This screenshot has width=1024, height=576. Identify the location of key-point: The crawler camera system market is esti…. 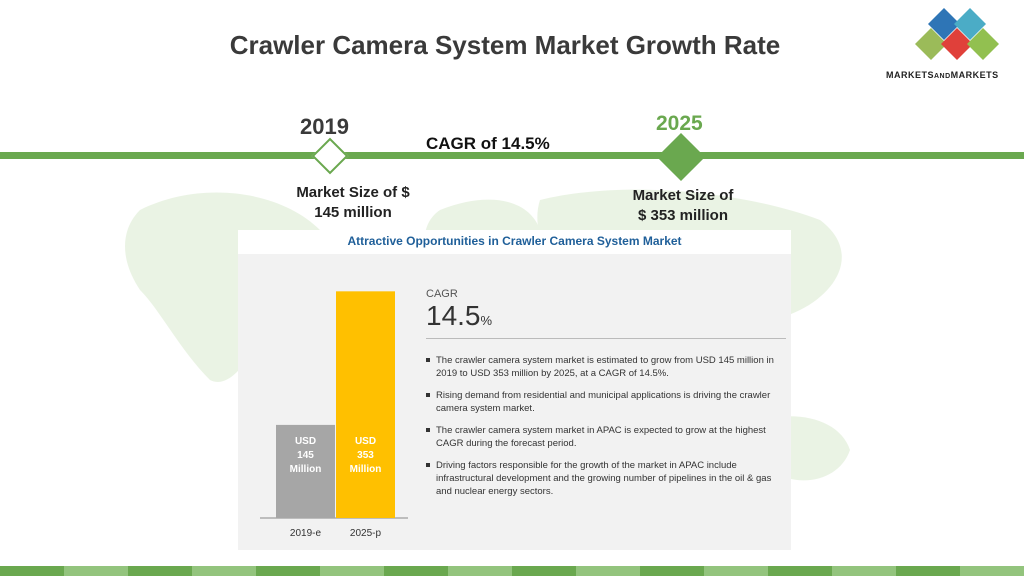
(601, 367).